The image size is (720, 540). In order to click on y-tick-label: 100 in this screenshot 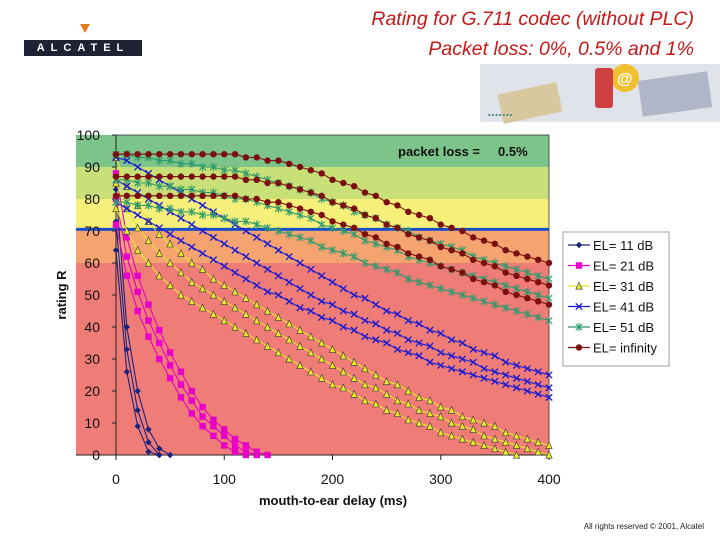, I will do `click(89, 135)`.